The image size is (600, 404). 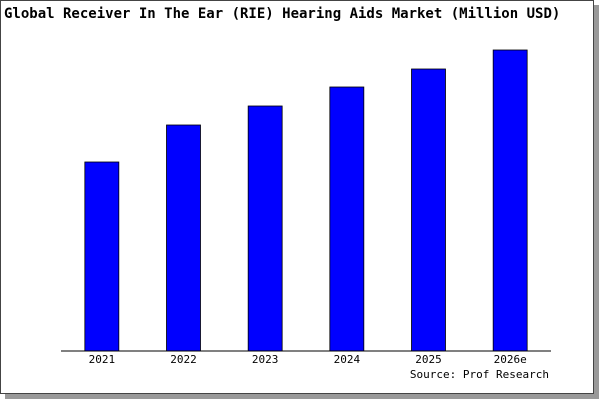 I want to click on source-note: Source: Prof Research, so click(x=479, y=374).